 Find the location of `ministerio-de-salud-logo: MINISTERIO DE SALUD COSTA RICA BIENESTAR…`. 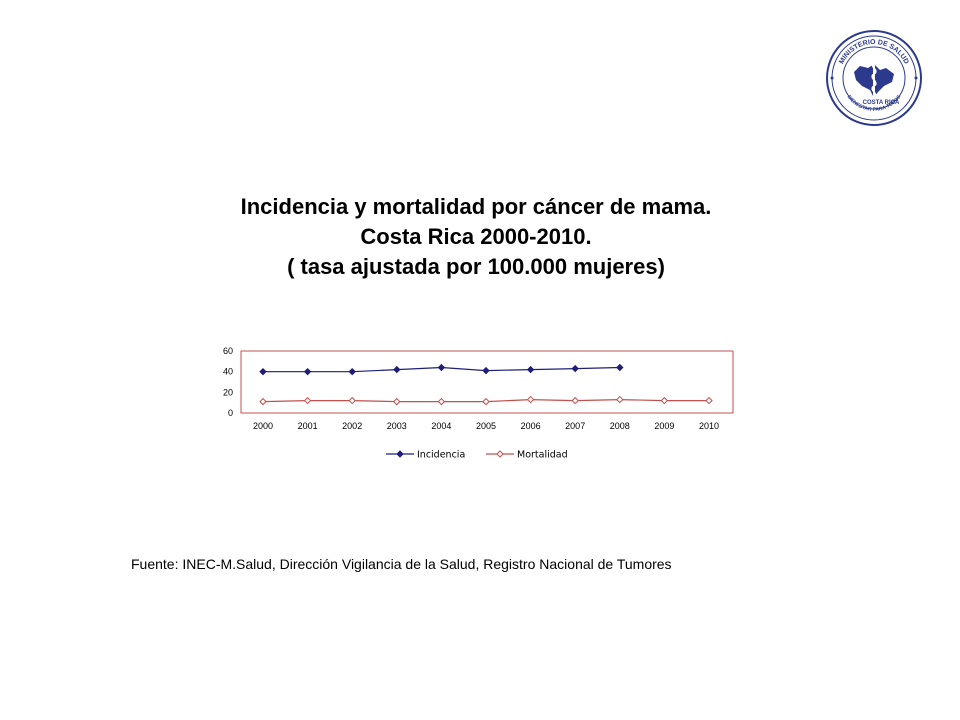

ministerio-de-salud-logo: MINISTERIO DE SALUD COSTA RICA BIENESTAR… is located at coordinates (874, 78).